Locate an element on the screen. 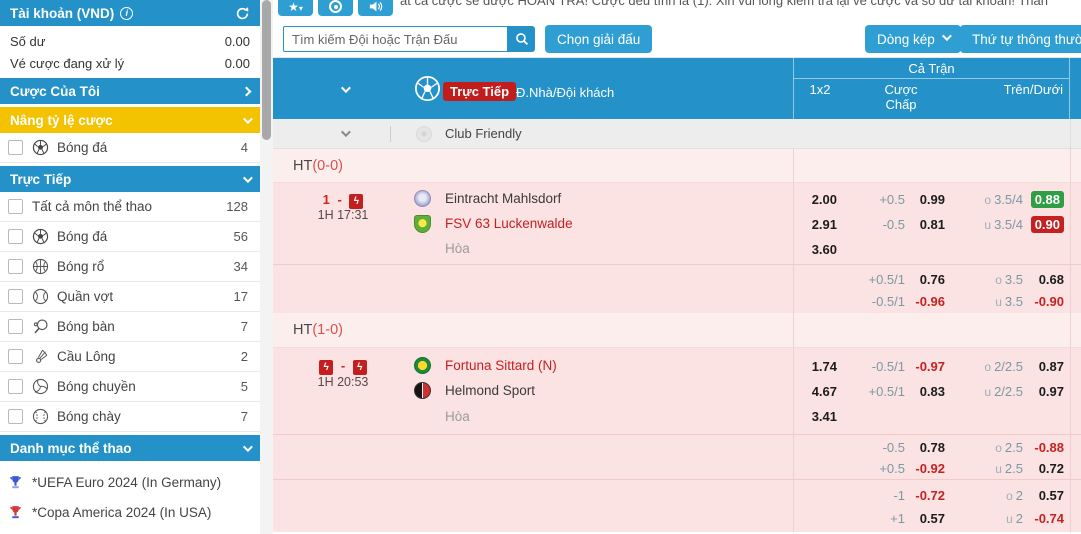 The image size is (1081, 534). col-over-under-header: Trên/Dưới is located at coordinates (1033, 89).